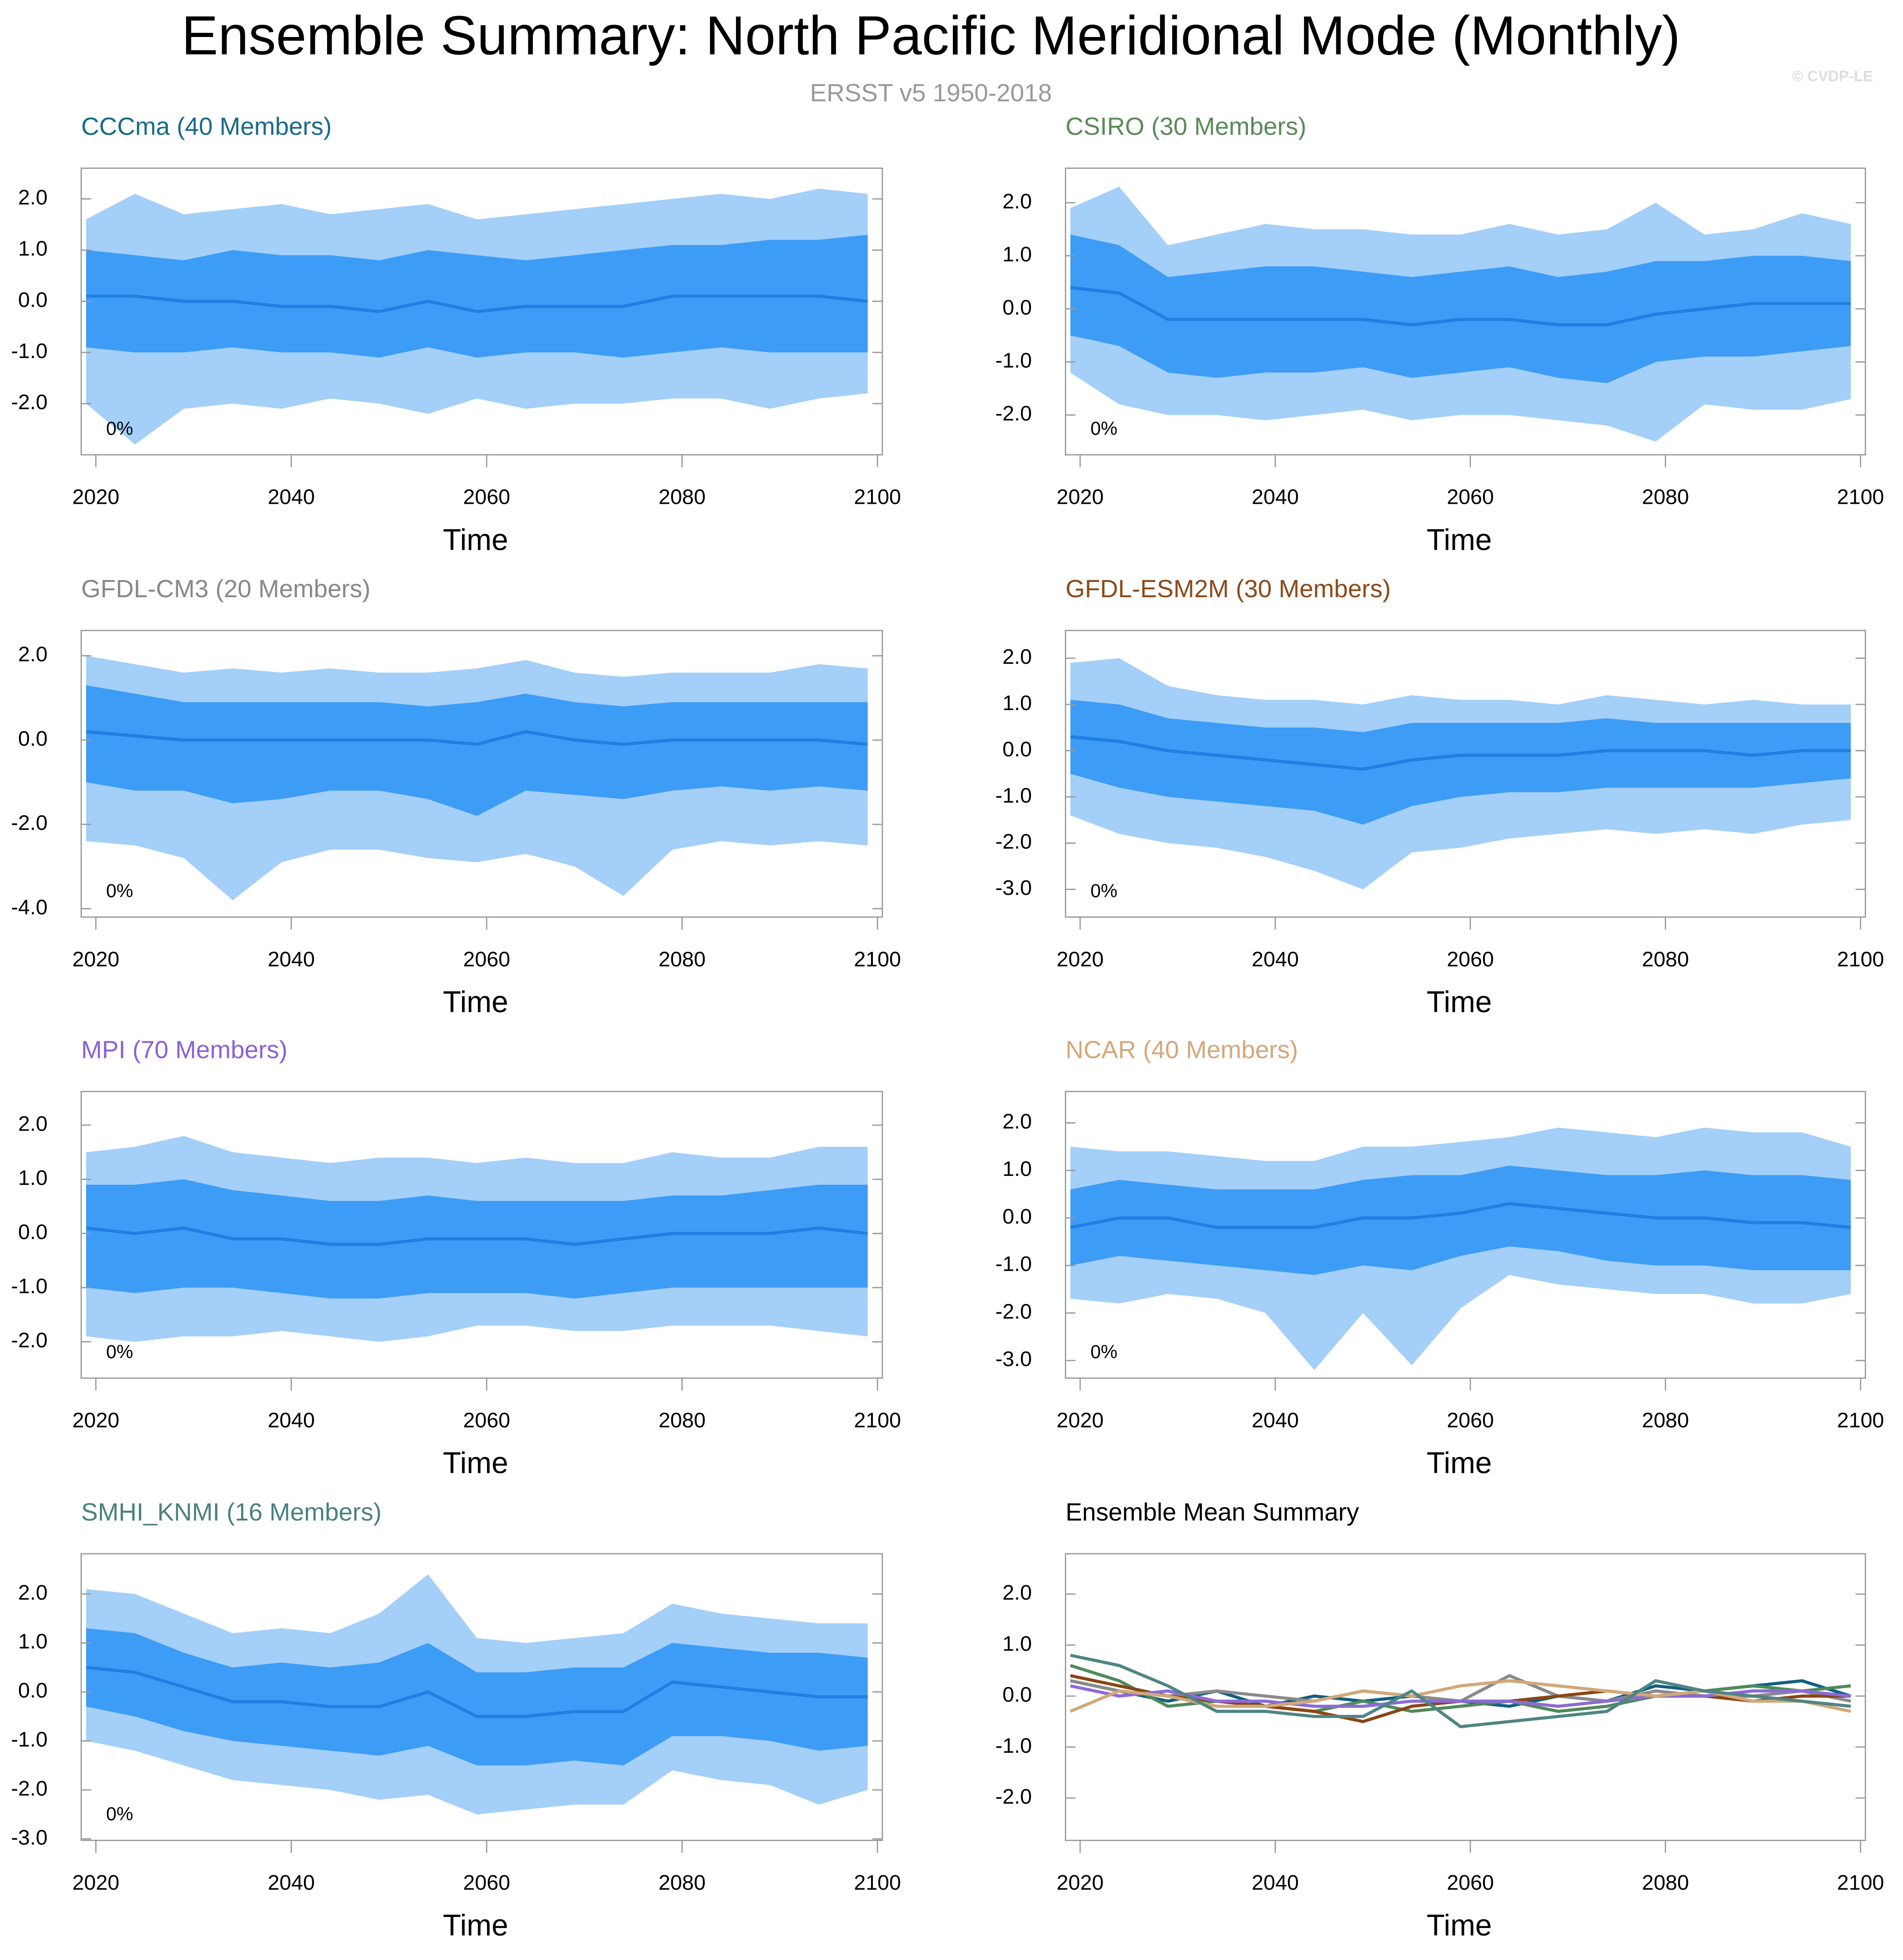 Image resolution: width=1903 pixels, height=1960 pixels. What do you see at coordinates (1832, 76) in the screenshot?
I see `credit: © CVDP-LE` at bounding box center [1832, 76].